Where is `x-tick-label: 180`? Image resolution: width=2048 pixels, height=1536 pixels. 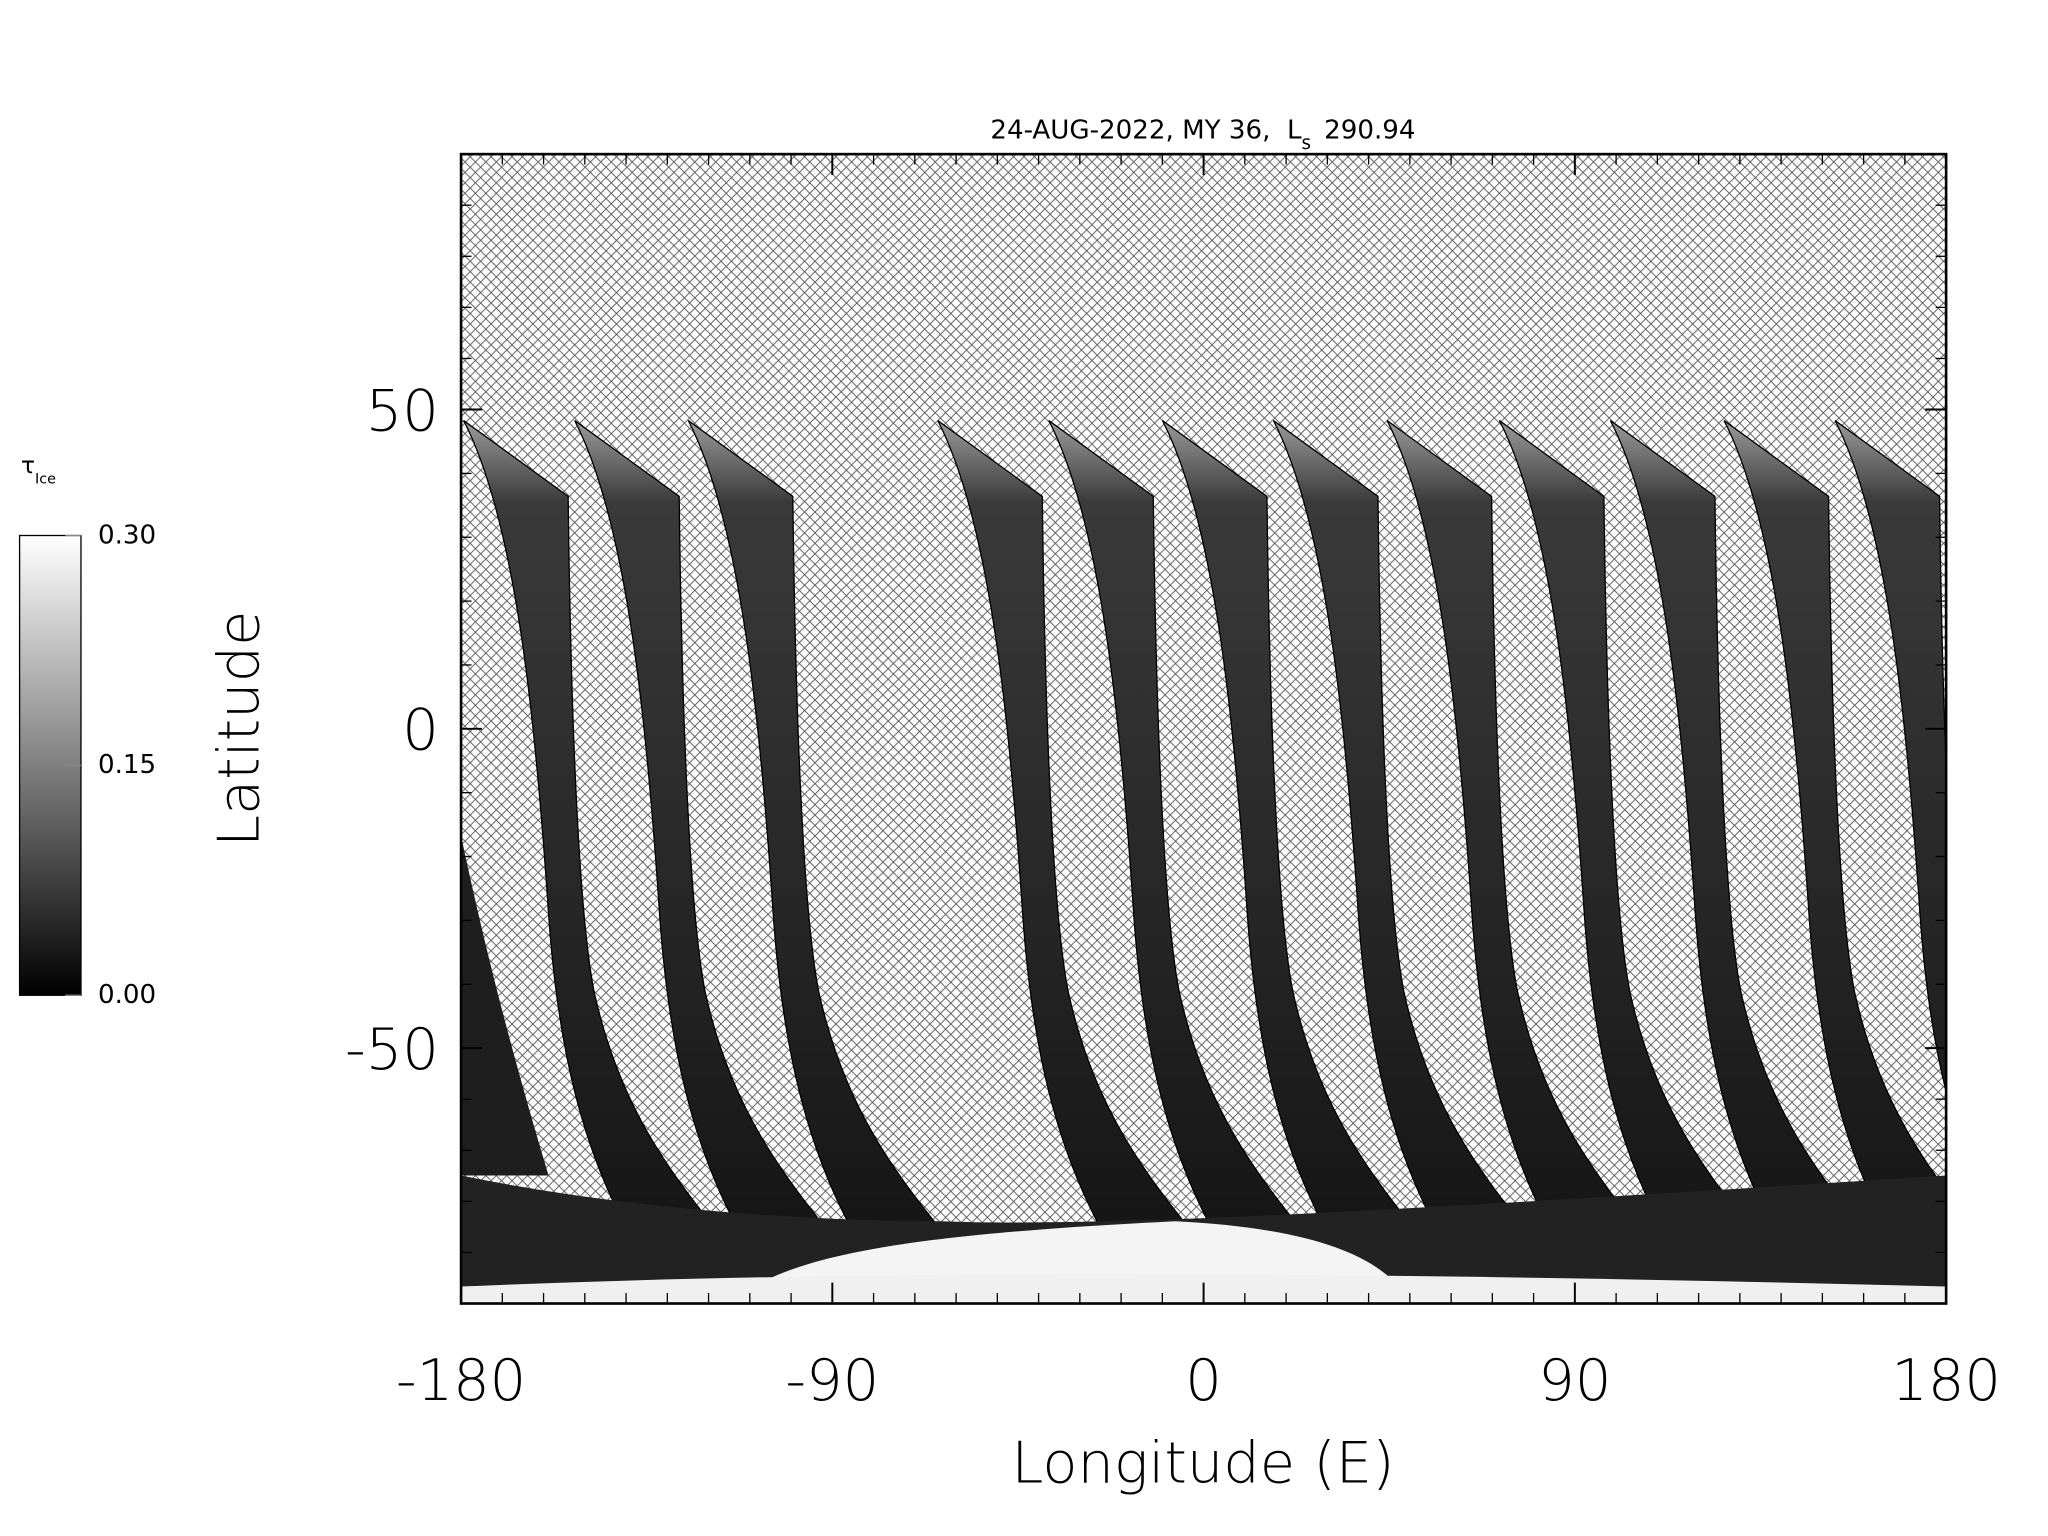 x-tick-label: 180 is located at coordinates (1946, 1380).